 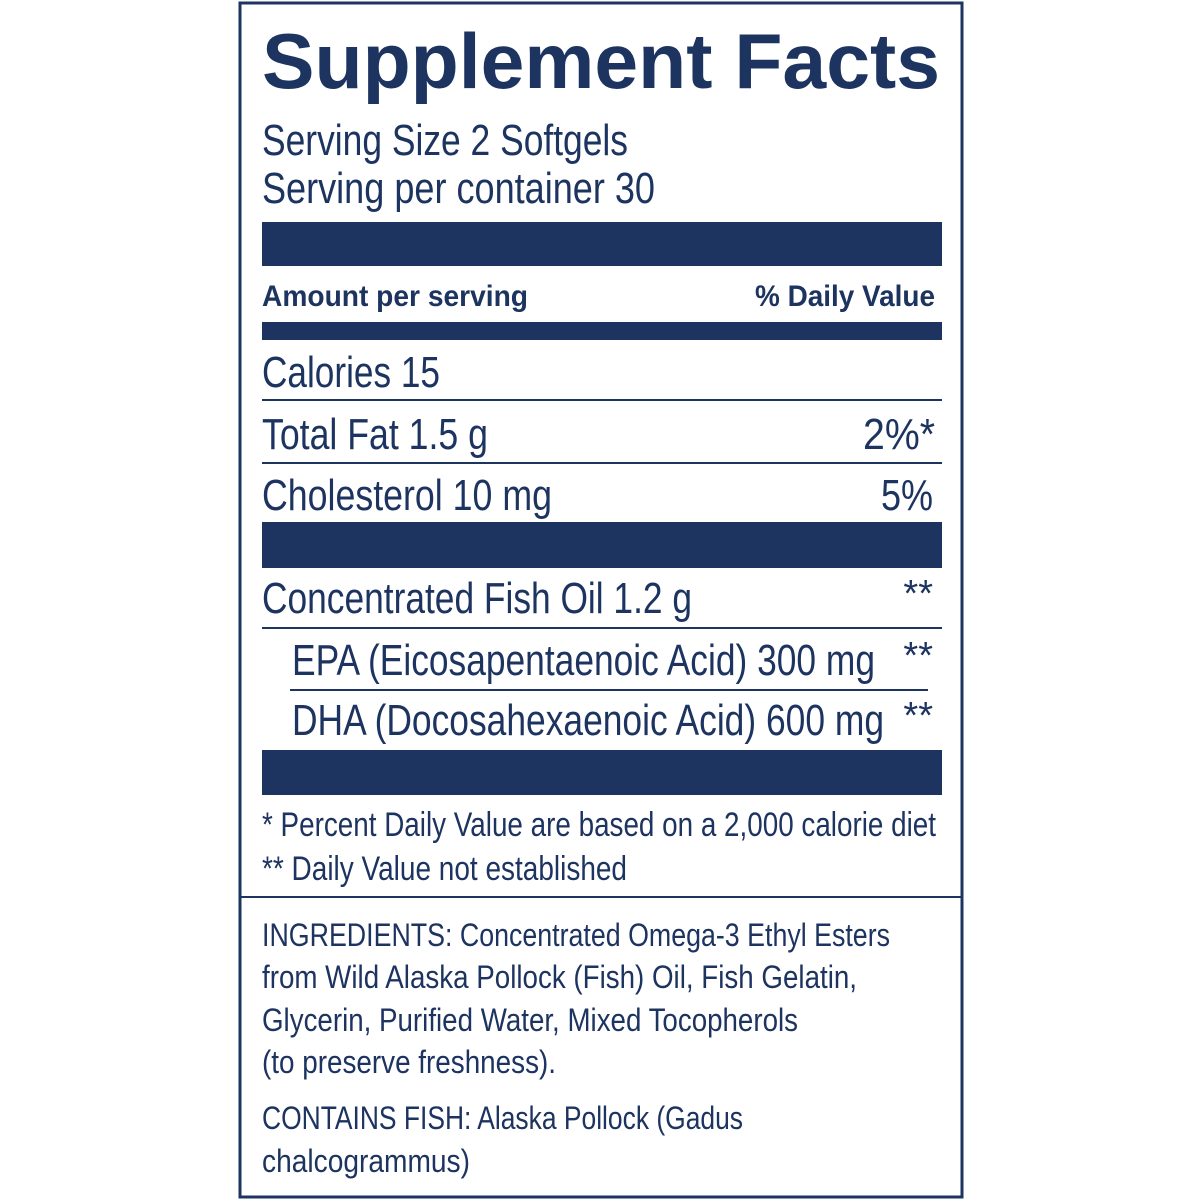 I want to click on row-label: Cholesterol 10 mg, so click(x=407, y=495).